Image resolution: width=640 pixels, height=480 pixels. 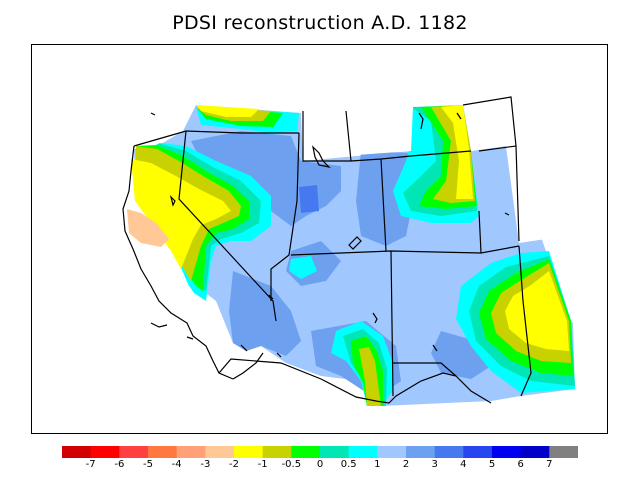 I want to click on ring-olive-south, so click(x=370, y=376).